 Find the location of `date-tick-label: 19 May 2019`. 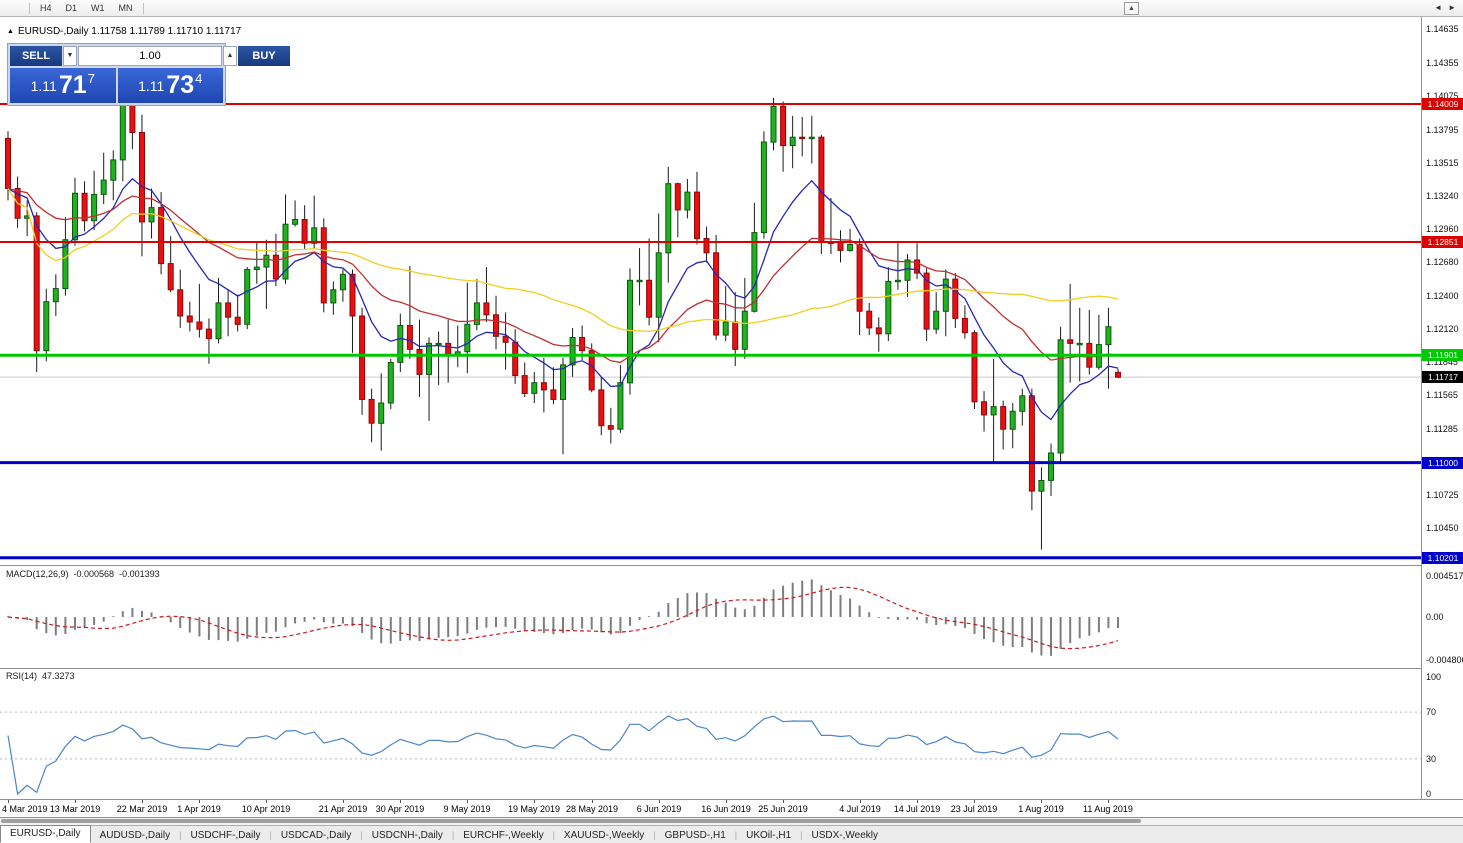

date-tick-label: 19 May 2019 is located at coordinates (534, 809).